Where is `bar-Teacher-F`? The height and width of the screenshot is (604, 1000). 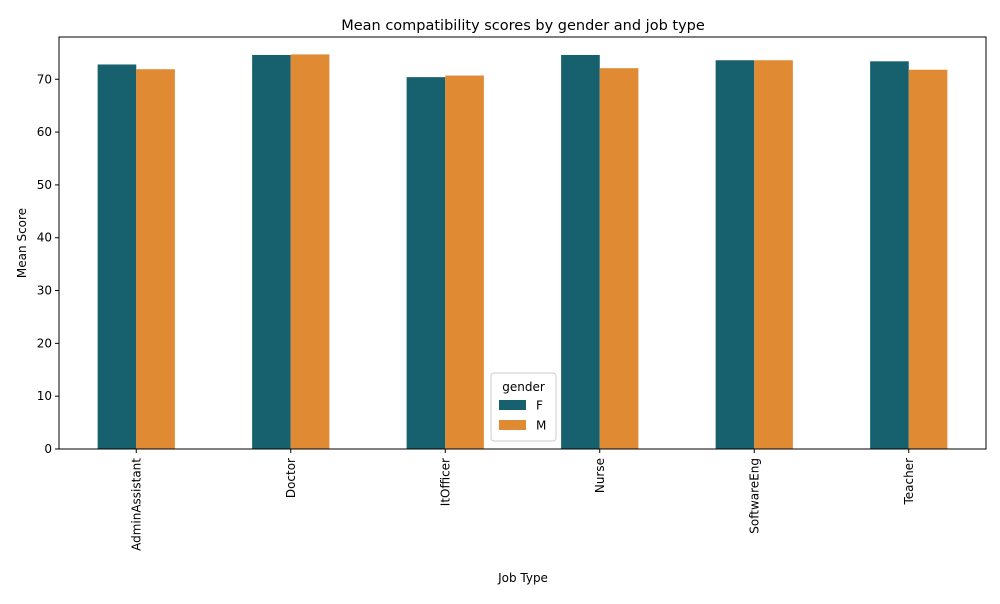 bar-Teacher-F is located at coordinates (889, 255).